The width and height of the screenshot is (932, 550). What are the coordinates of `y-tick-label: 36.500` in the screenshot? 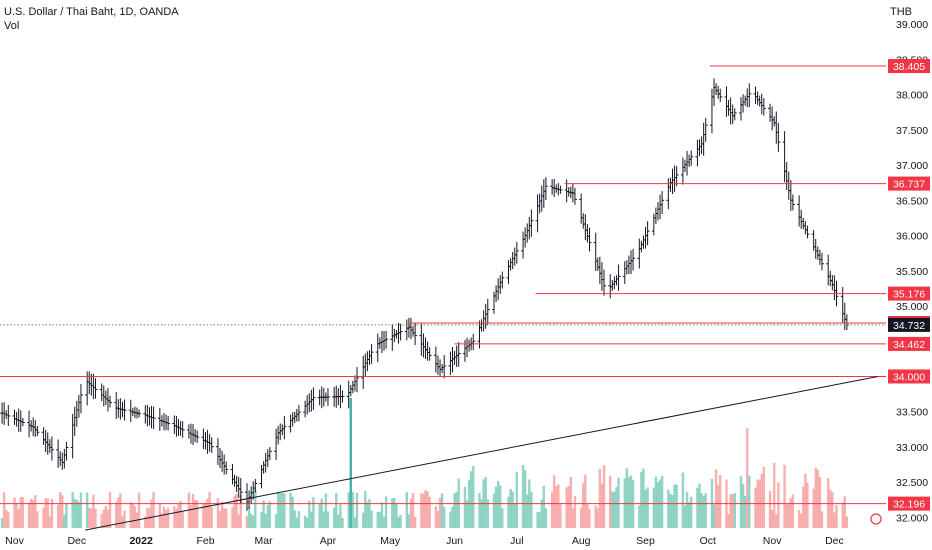 It's located at (912, 201).